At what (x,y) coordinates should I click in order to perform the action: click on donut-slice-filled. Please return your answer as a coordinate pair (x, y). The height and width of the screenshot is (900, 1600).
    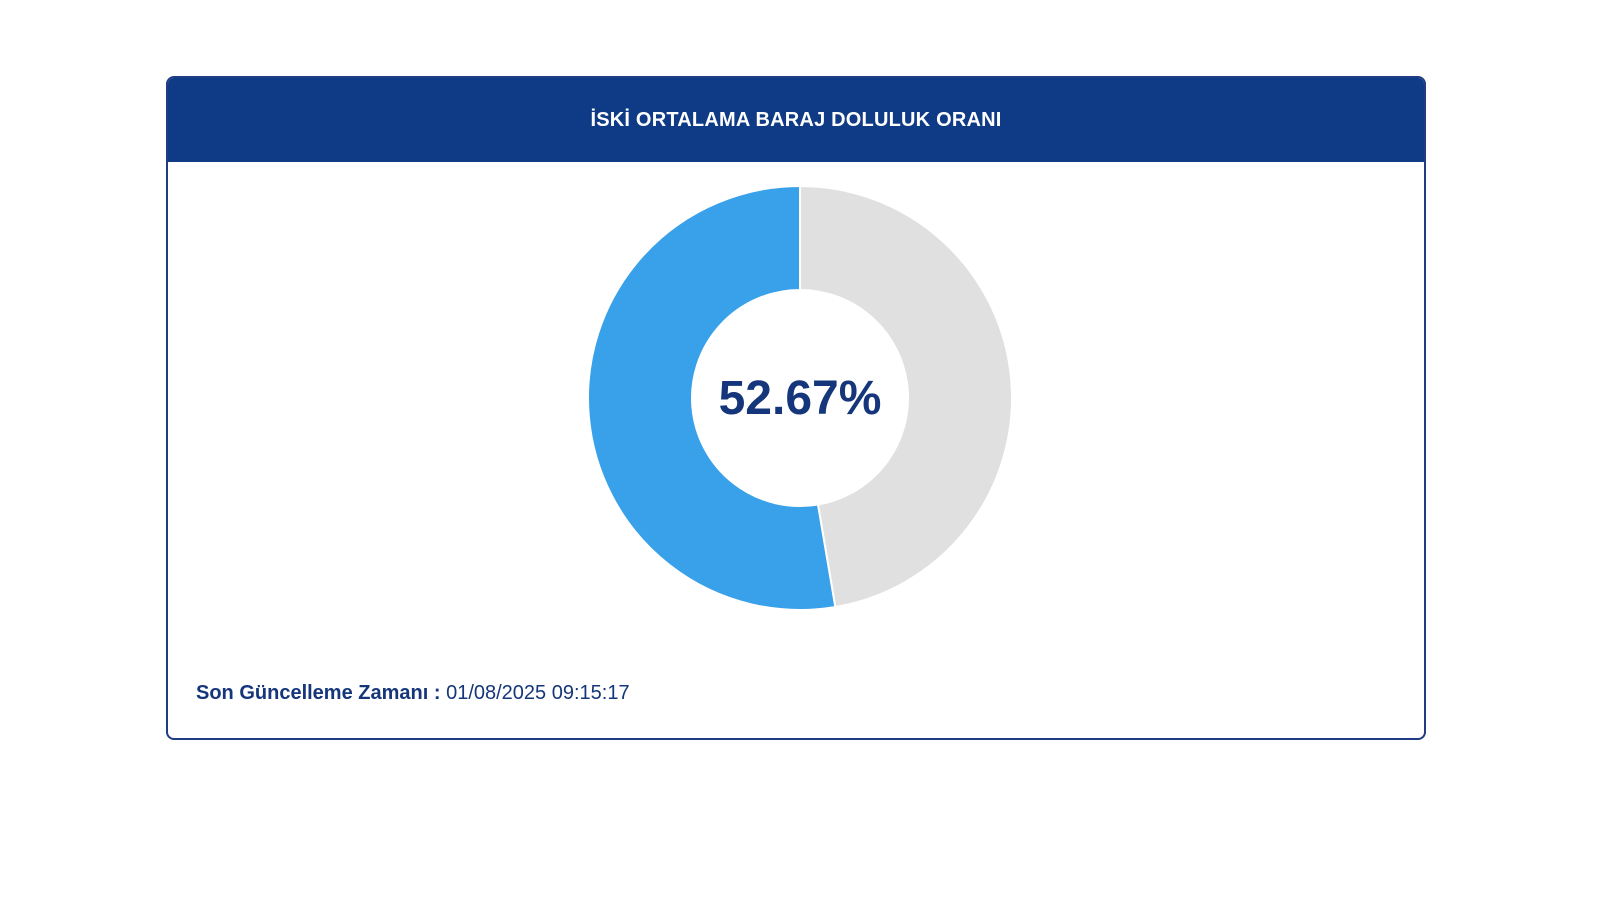
    Looking at the image, I should click on (712, 398).